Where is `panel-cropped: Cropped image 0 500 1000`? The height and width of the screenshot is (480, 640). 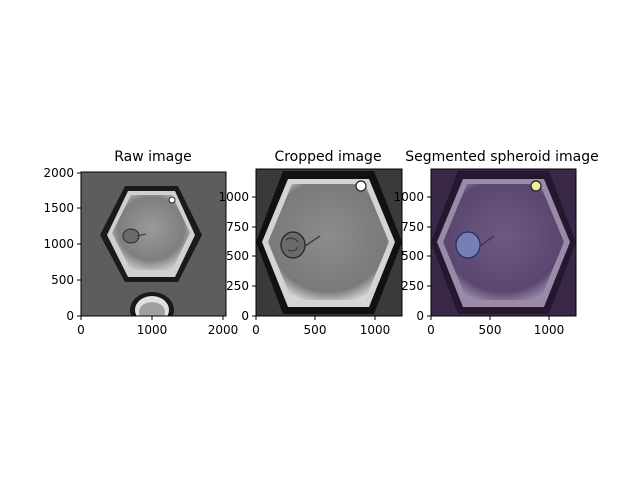 panel-cropped: Cropped image 0 500 1000 is located at coordinates (310, 243).